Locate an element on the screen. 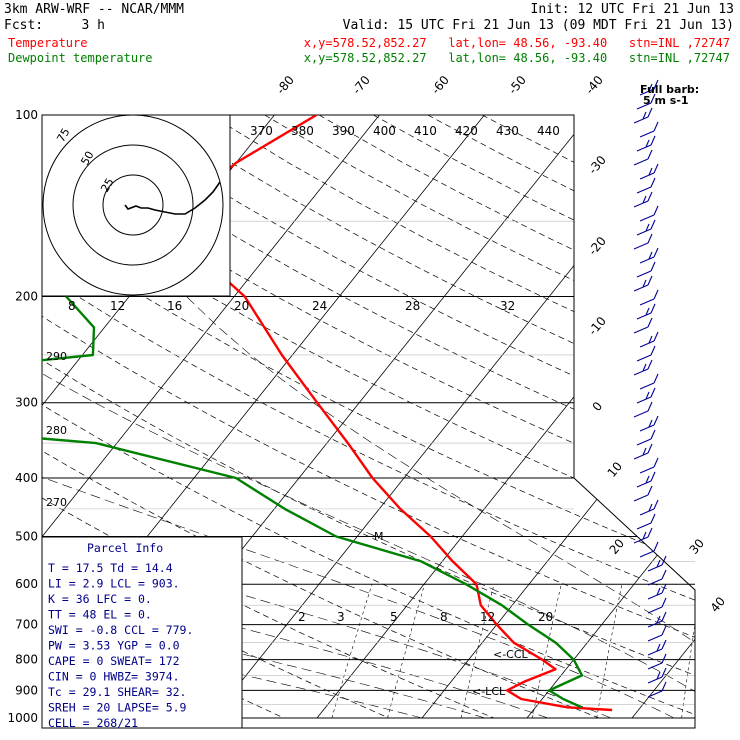  hodograph-trace is located at coordinates (172, 198).